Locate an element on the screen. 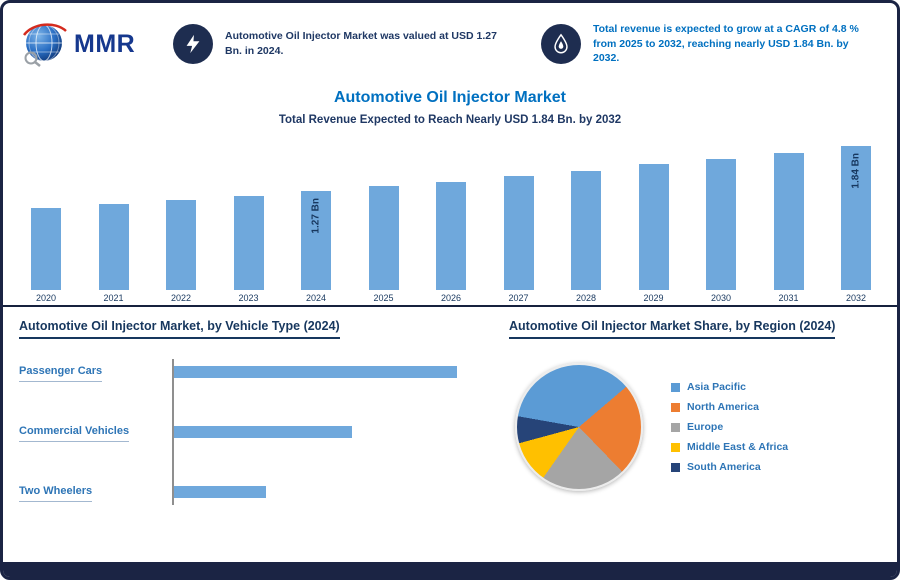  category-label: Two Wheelers is located at coordinates (95, 491).